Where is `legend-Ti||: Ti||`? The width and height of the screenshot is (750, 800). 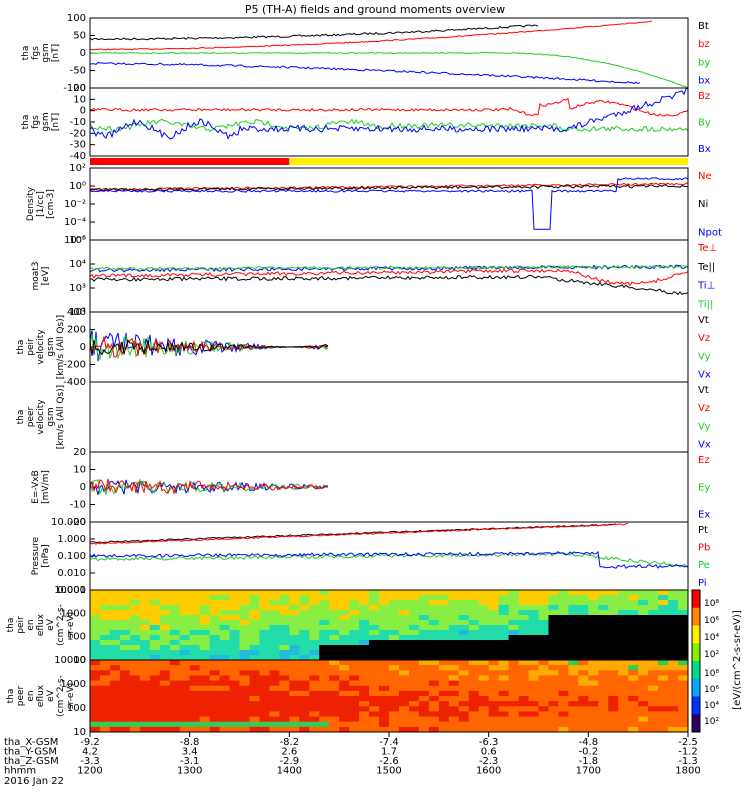 legend-Ti||: Ti|| is located at coordinates (705, 304).